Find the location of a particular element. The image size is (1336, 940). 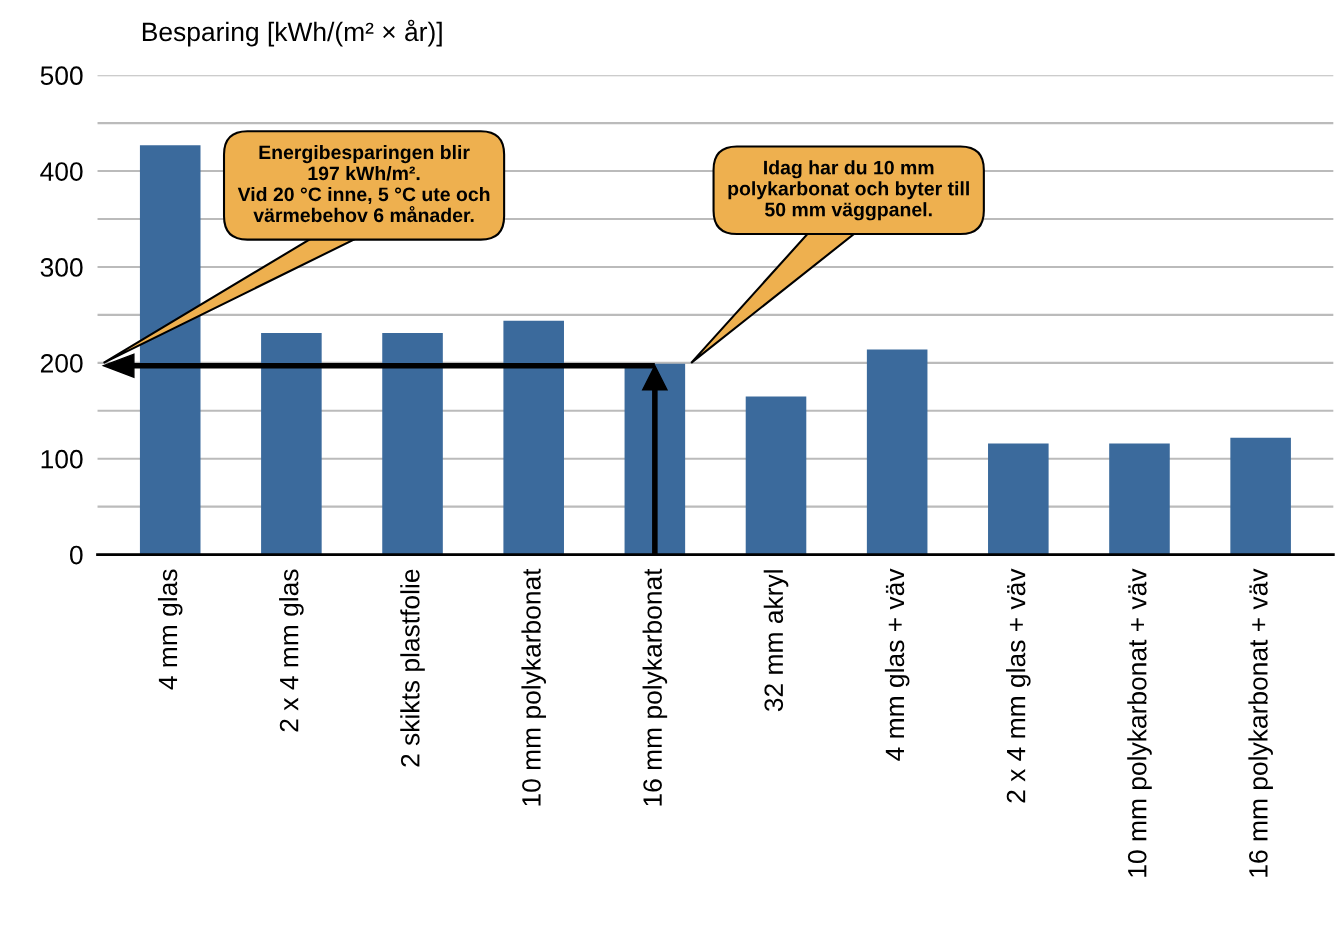

y-tick-label: 500 is located at coordinates (61, 76).